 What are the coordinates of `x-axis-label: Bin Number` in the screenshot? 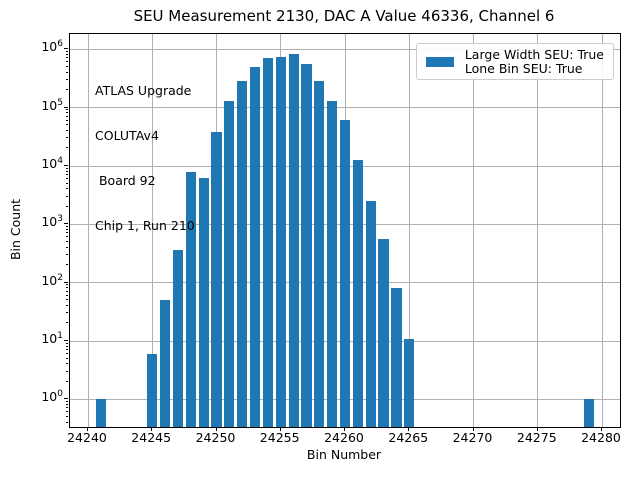 It's located at (344, 454).